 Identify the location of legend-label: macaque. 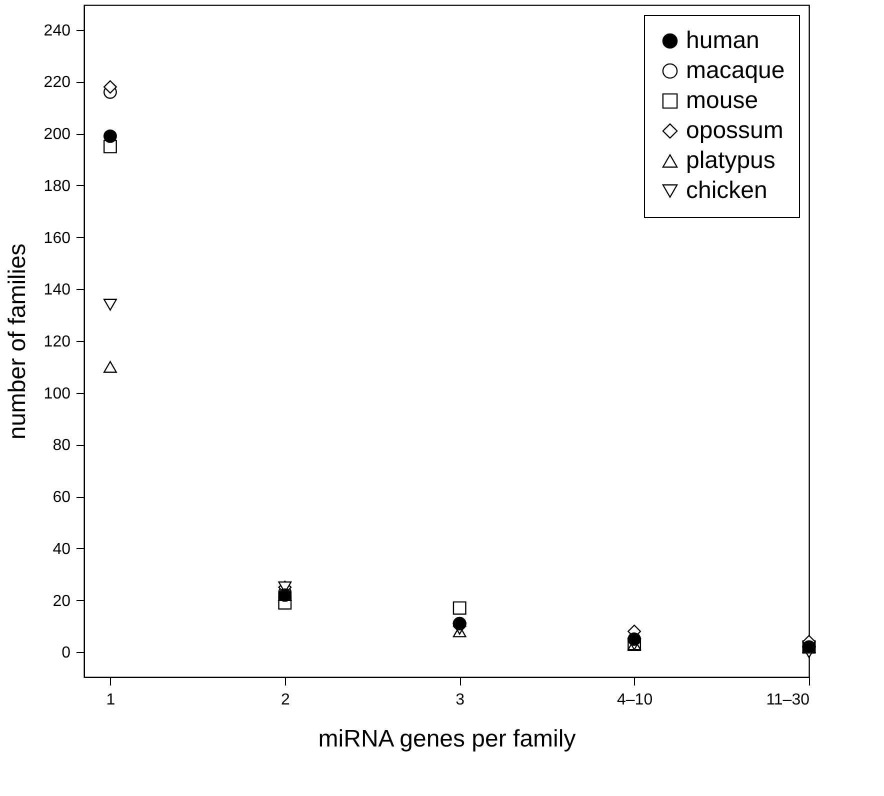
(735, 70).